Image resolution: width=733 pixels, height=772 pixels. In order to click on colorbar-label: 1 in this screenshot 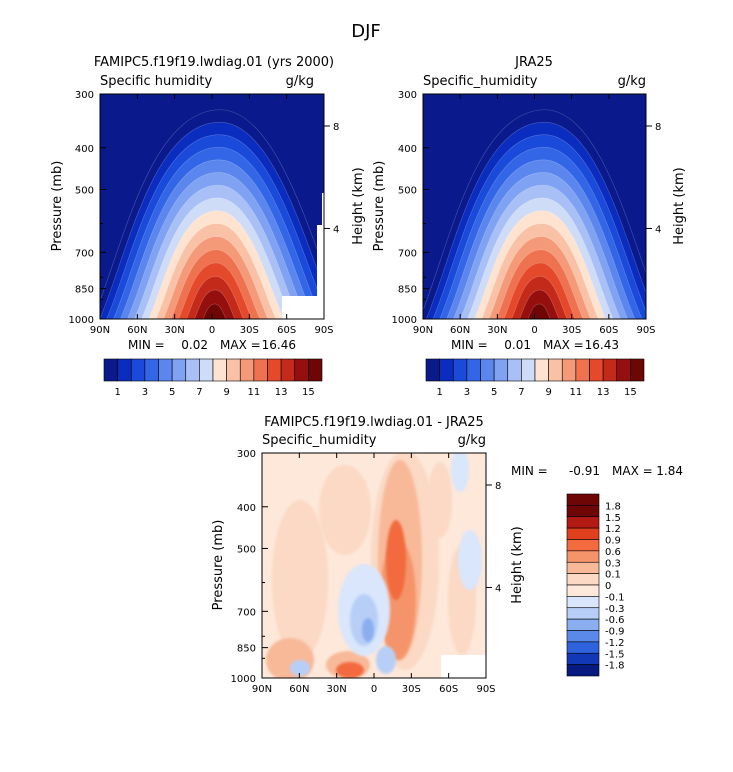, I will do `click(439, 392)`.